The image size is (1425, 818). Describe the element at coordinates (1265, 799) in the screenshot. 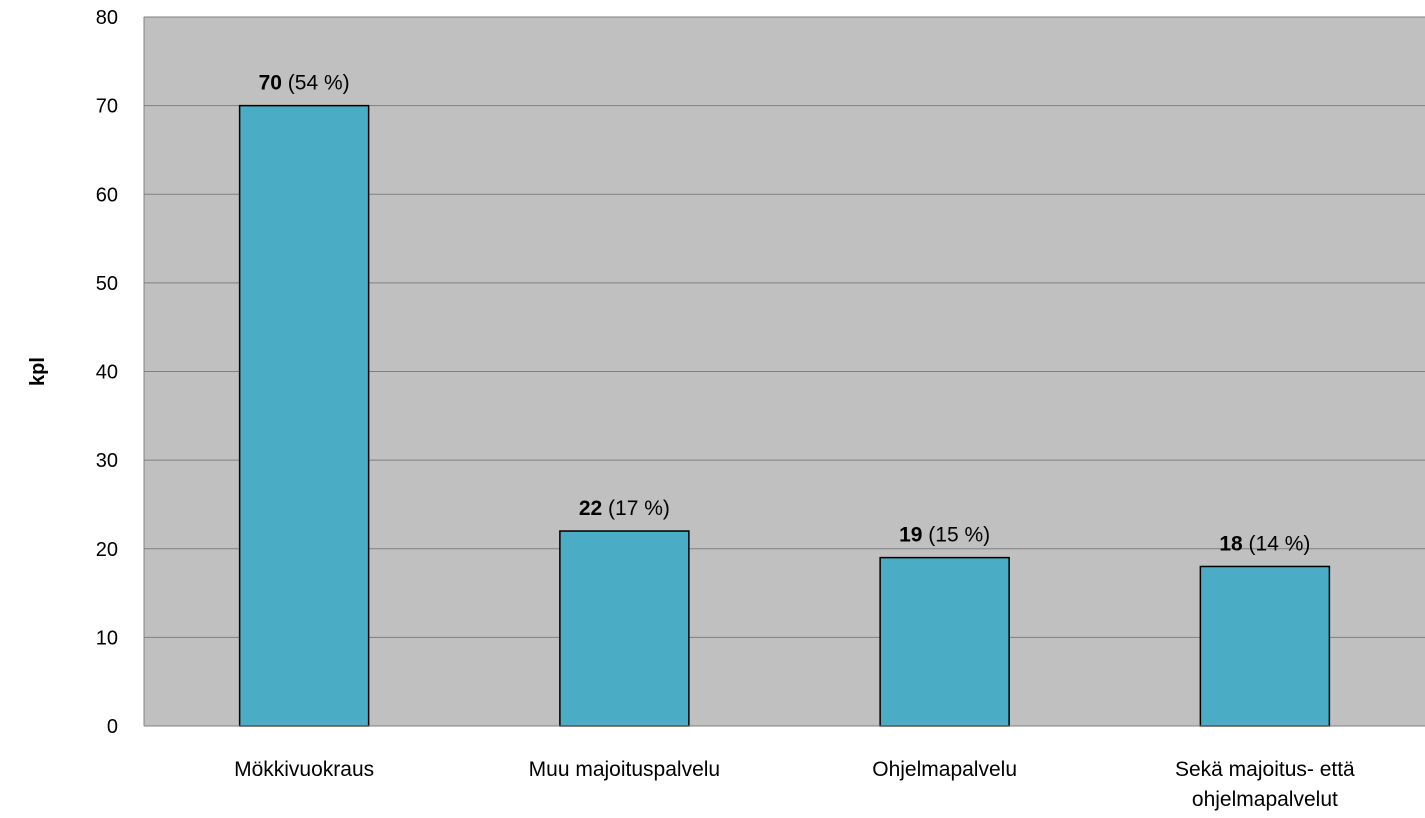

I see `x-tick-label-line: ohjelmapalvelut` at that location.